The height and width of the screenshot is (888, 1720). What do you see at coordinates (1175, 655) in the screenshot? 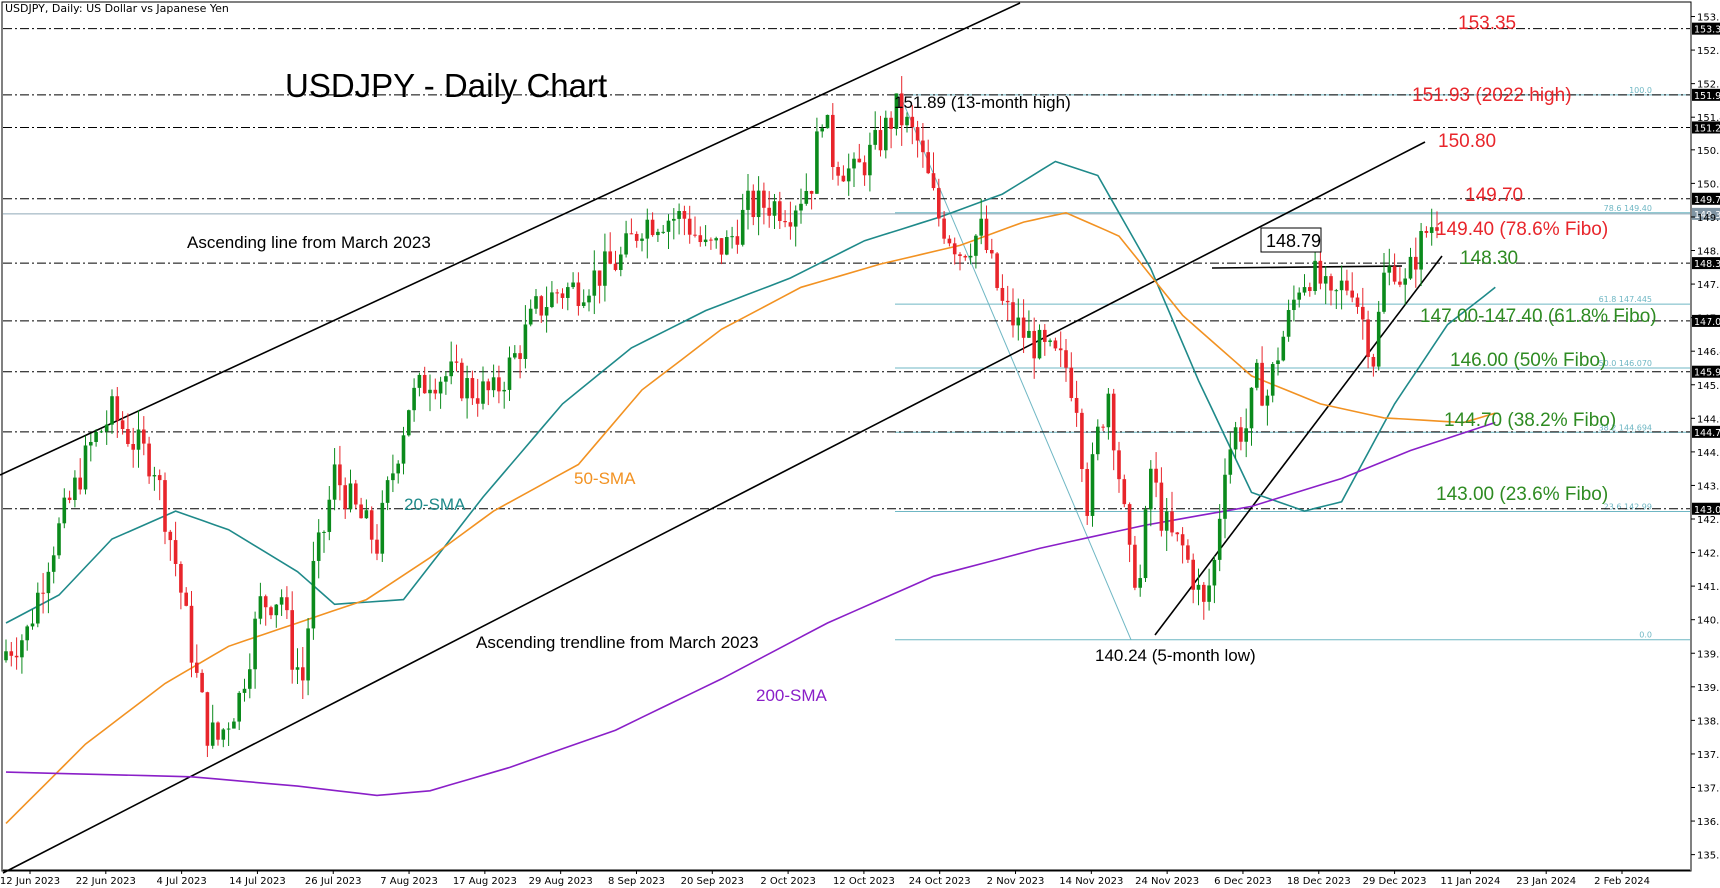
I see `low-annotation: 140.24 (5-month low)` at bounding box center [1175, 655].